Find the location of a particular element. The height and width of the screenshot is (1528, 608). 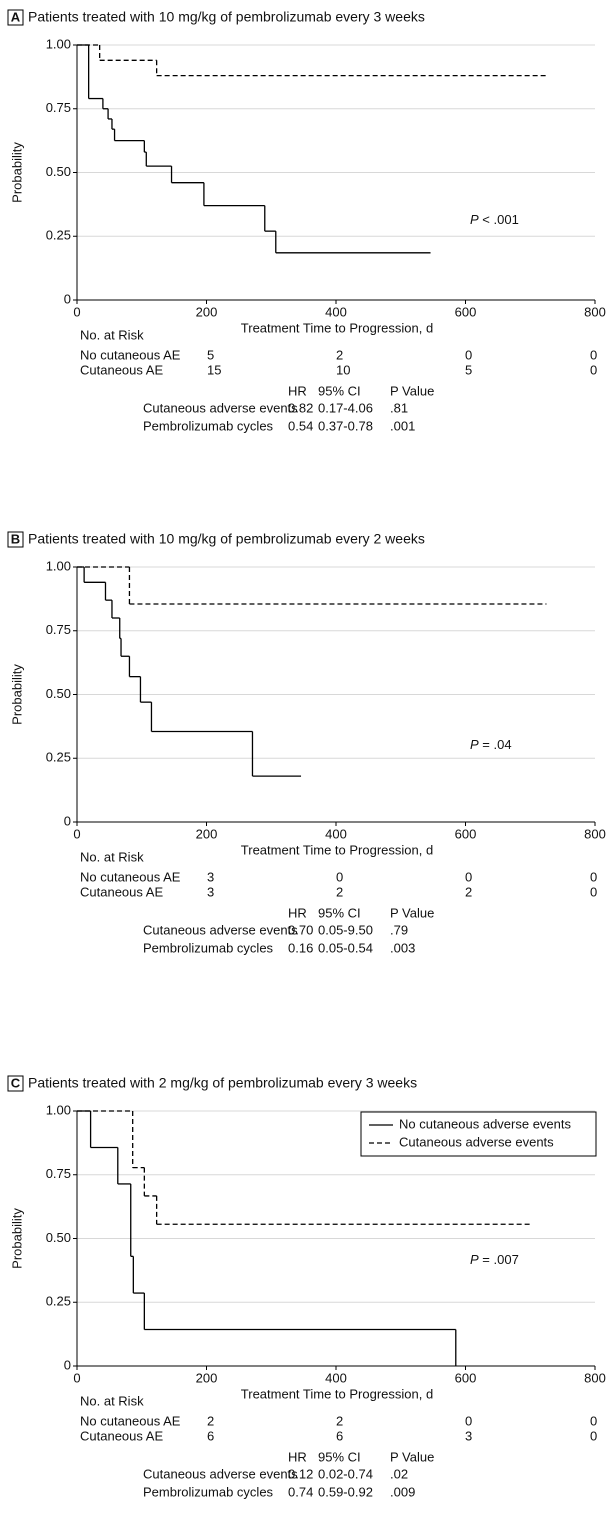

hr-cell: .001 is located at coordinates (402, 425).